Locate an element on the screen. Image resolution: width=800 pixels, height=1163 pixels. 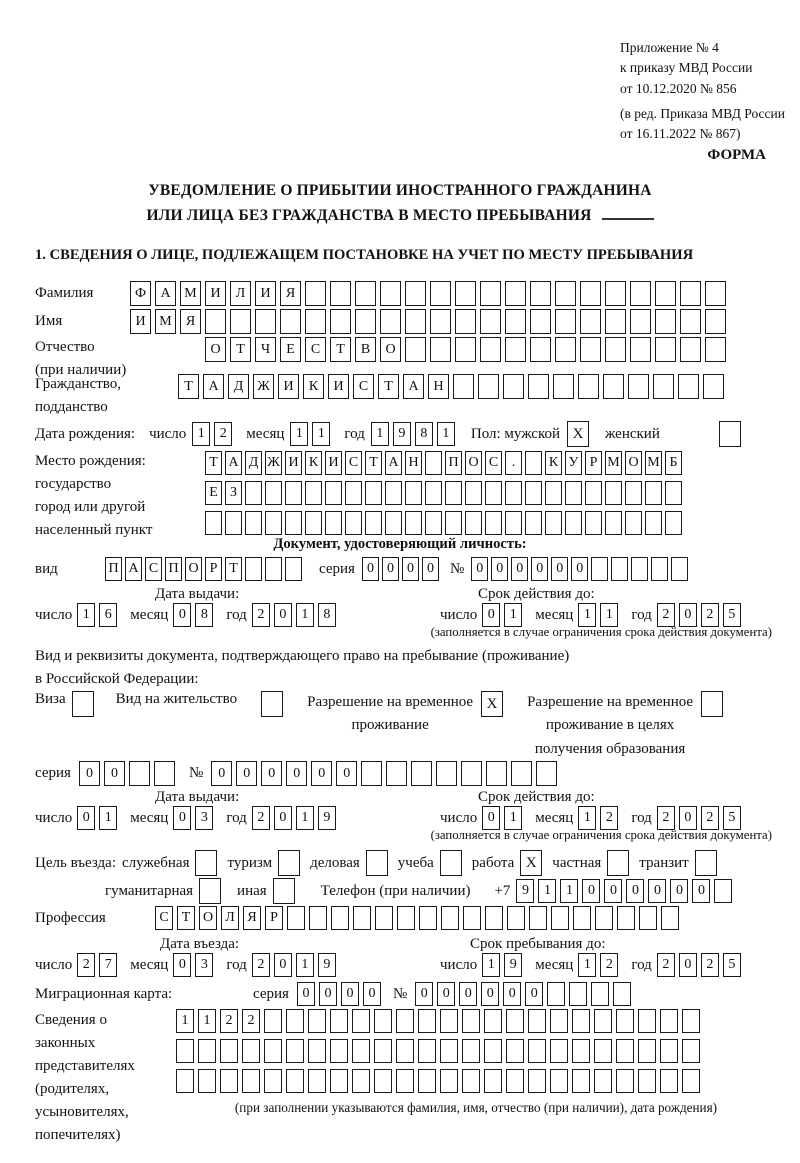
char-cell: 2 is located at coordinates (665, 965).